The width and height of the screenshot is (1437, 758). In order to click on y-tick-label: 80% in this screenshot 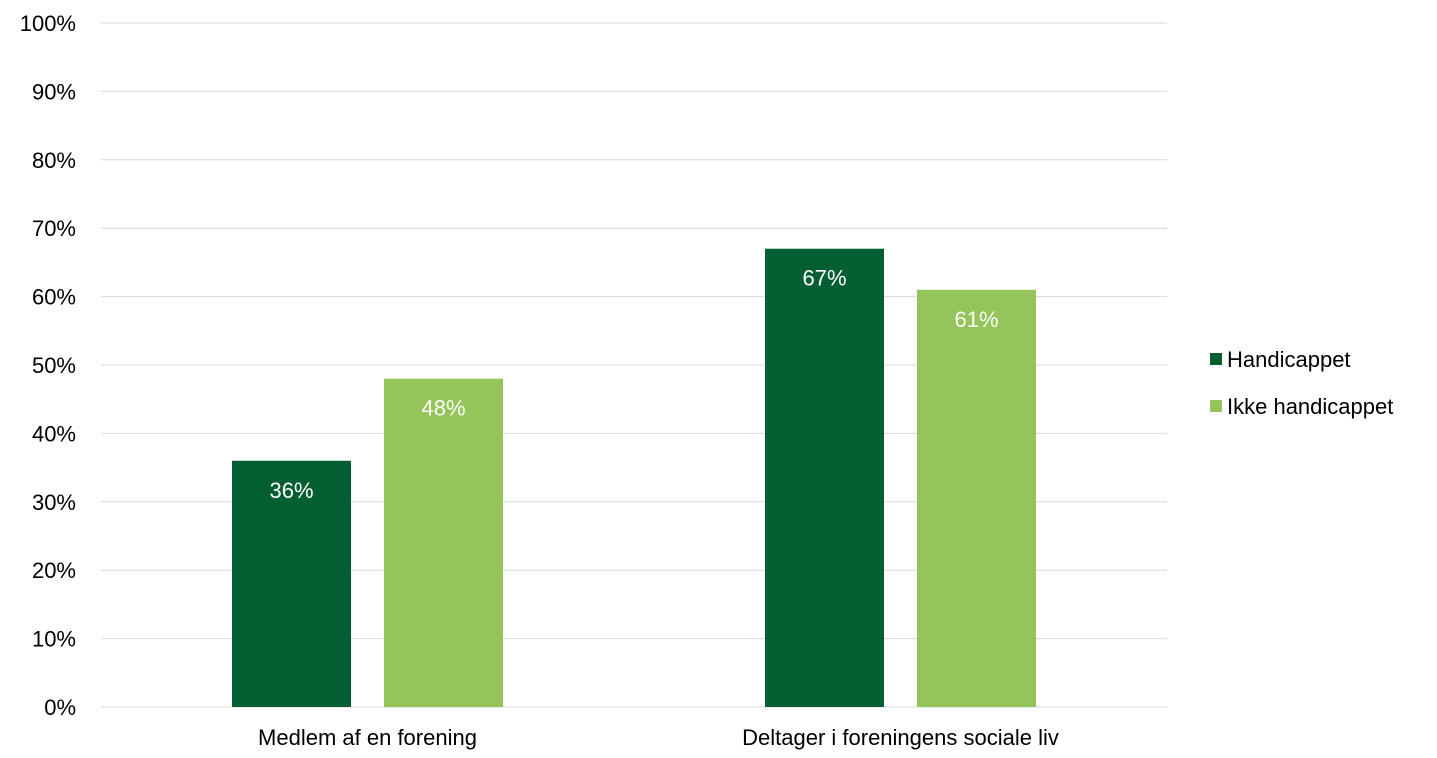, I will do `click(54, 160)`.